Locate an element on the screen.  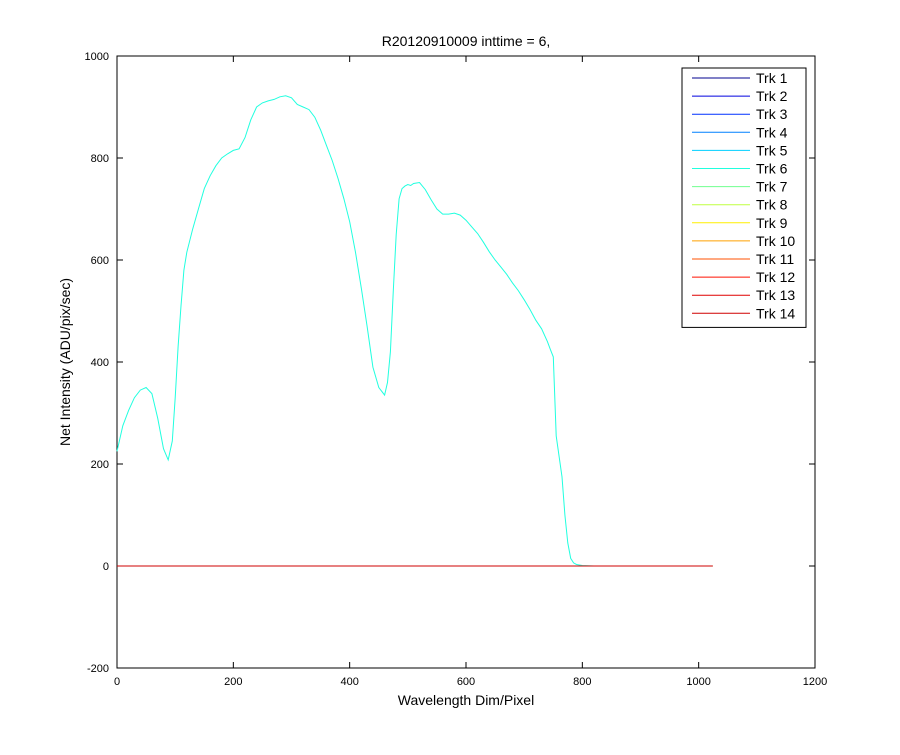
legend-label: Trk 7 is located at coordinates (772, 187).